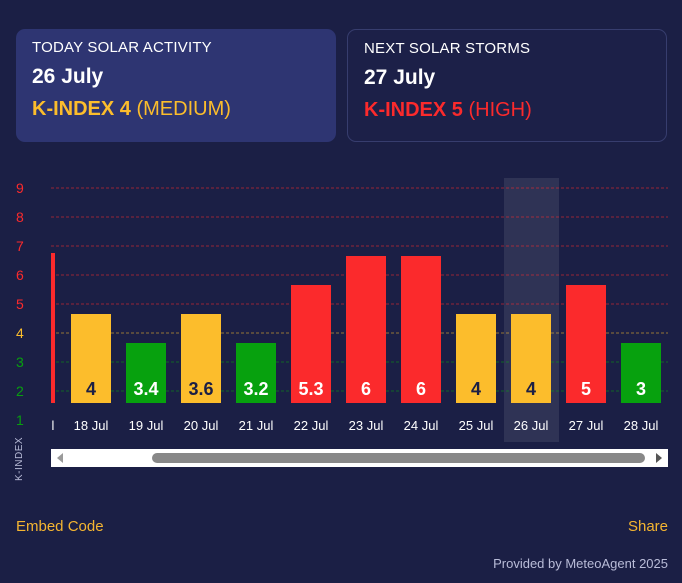  I want to click on bar-25-jul, so click(476, 358).